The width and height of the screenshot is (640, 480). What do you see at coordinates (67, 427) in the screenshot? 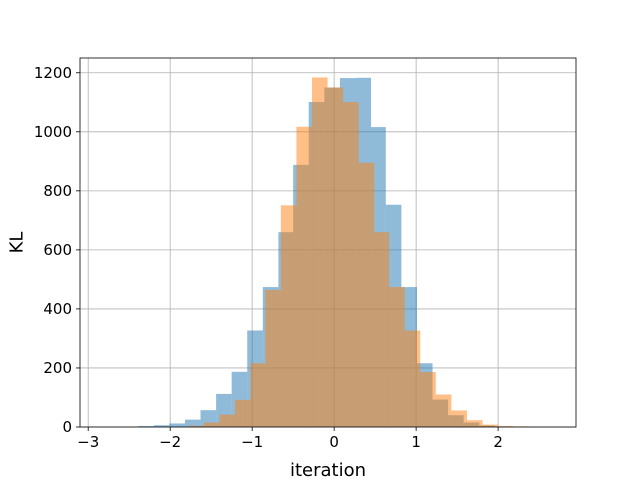
I see `y-tick-label: 0` at bounding box center [67, 427].